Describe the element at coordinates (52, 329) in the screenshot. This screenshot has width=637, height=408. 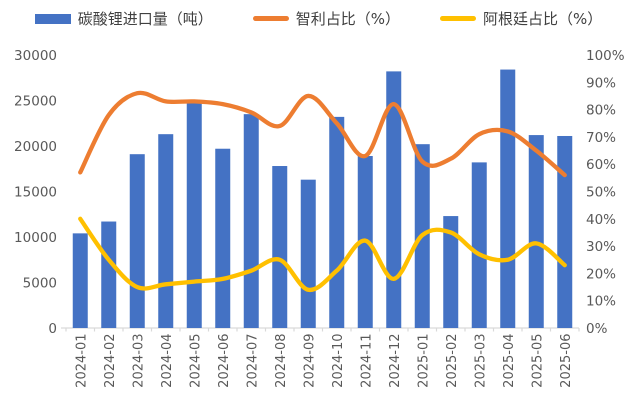
I see `left-axis-tick-label: 0` at that location.